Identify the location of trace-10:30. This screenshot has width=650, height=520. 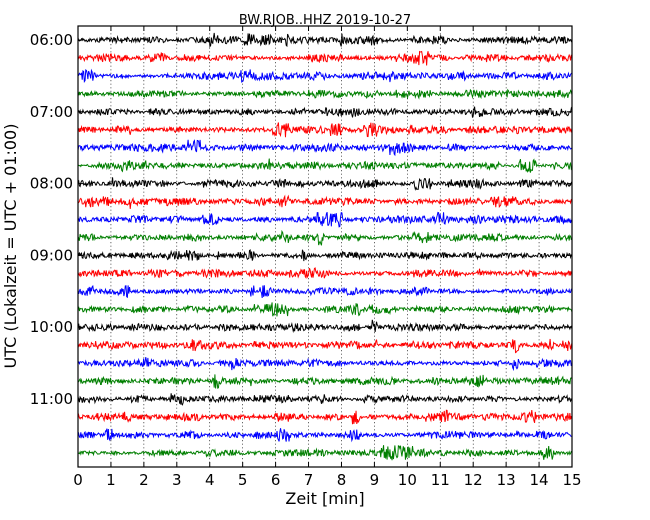
(325, 364).